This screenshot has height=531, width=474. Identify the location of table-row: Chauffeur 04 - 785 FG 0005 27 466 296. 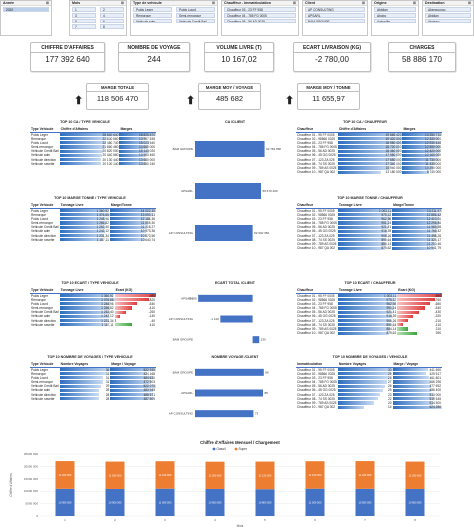
(369, 382).